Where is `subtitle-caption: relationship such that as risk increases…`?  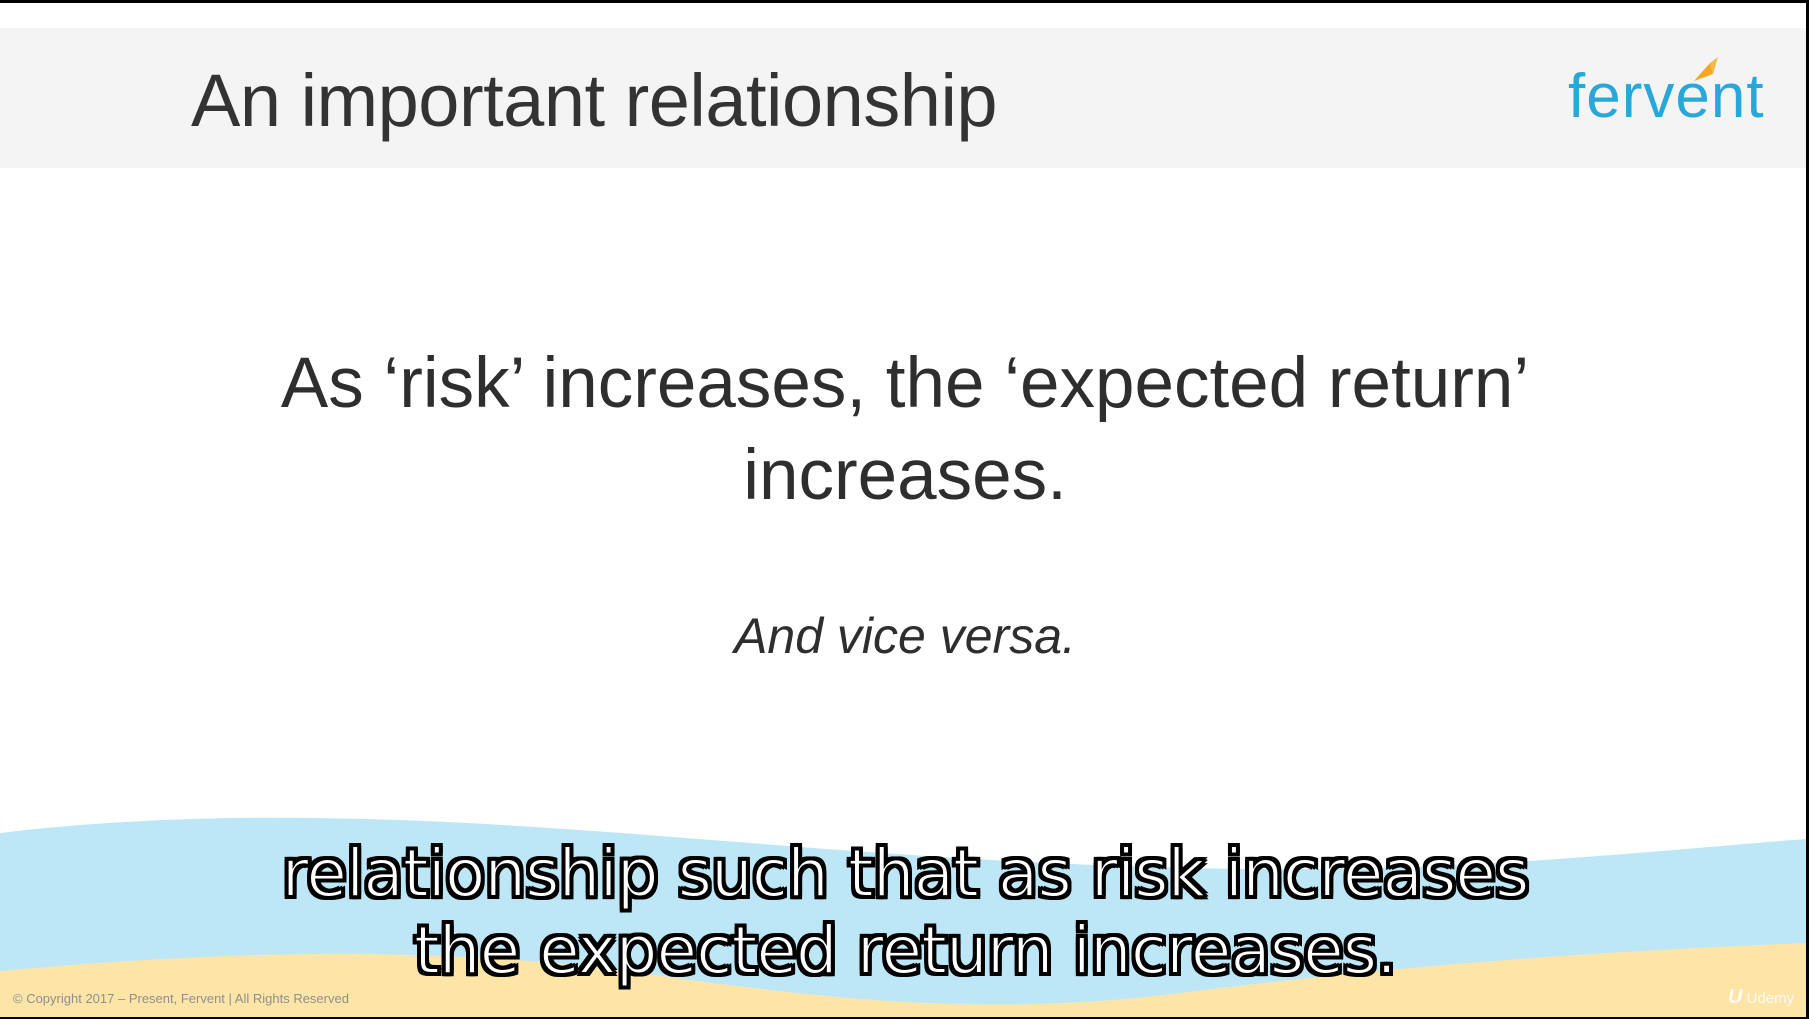
subtitle-caption: relationship such that as risk increases… is located at coordinates (905, 912).